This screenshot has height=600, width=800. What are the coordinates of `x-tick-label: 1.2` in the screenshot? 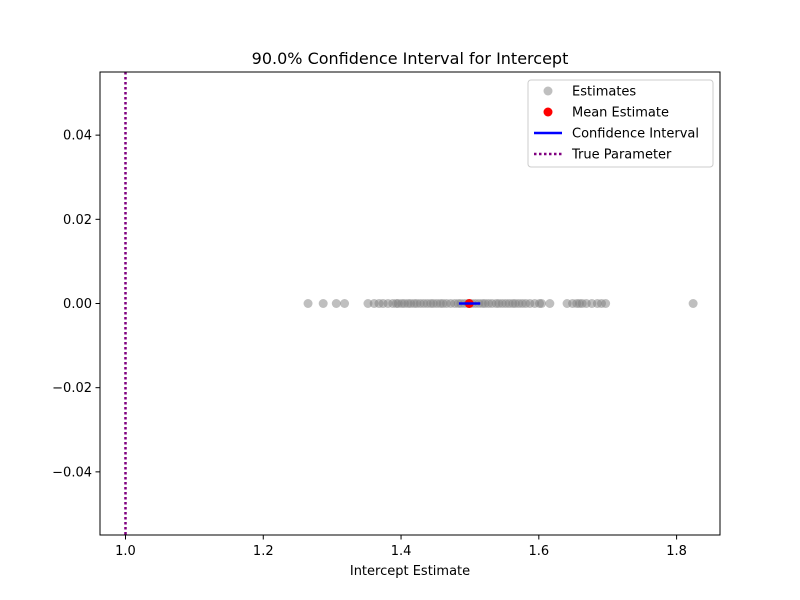 It's located at (263, 551).